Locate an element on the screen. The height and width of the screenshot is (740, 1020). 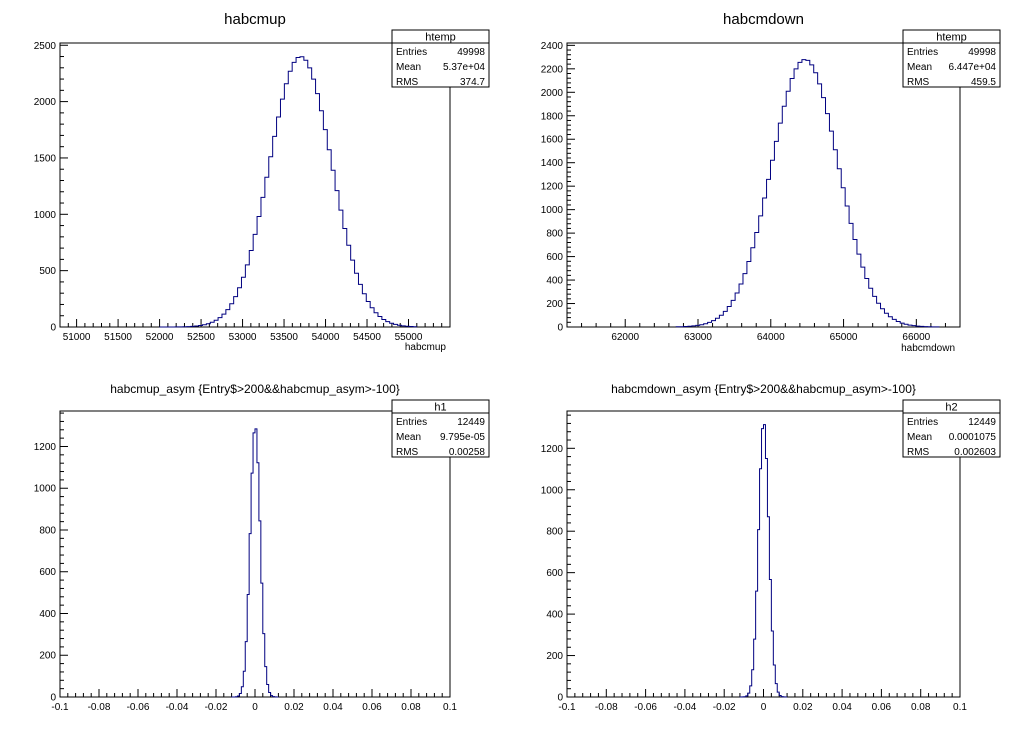
stats-value: 374.7 is located at coordinates (472, 82).